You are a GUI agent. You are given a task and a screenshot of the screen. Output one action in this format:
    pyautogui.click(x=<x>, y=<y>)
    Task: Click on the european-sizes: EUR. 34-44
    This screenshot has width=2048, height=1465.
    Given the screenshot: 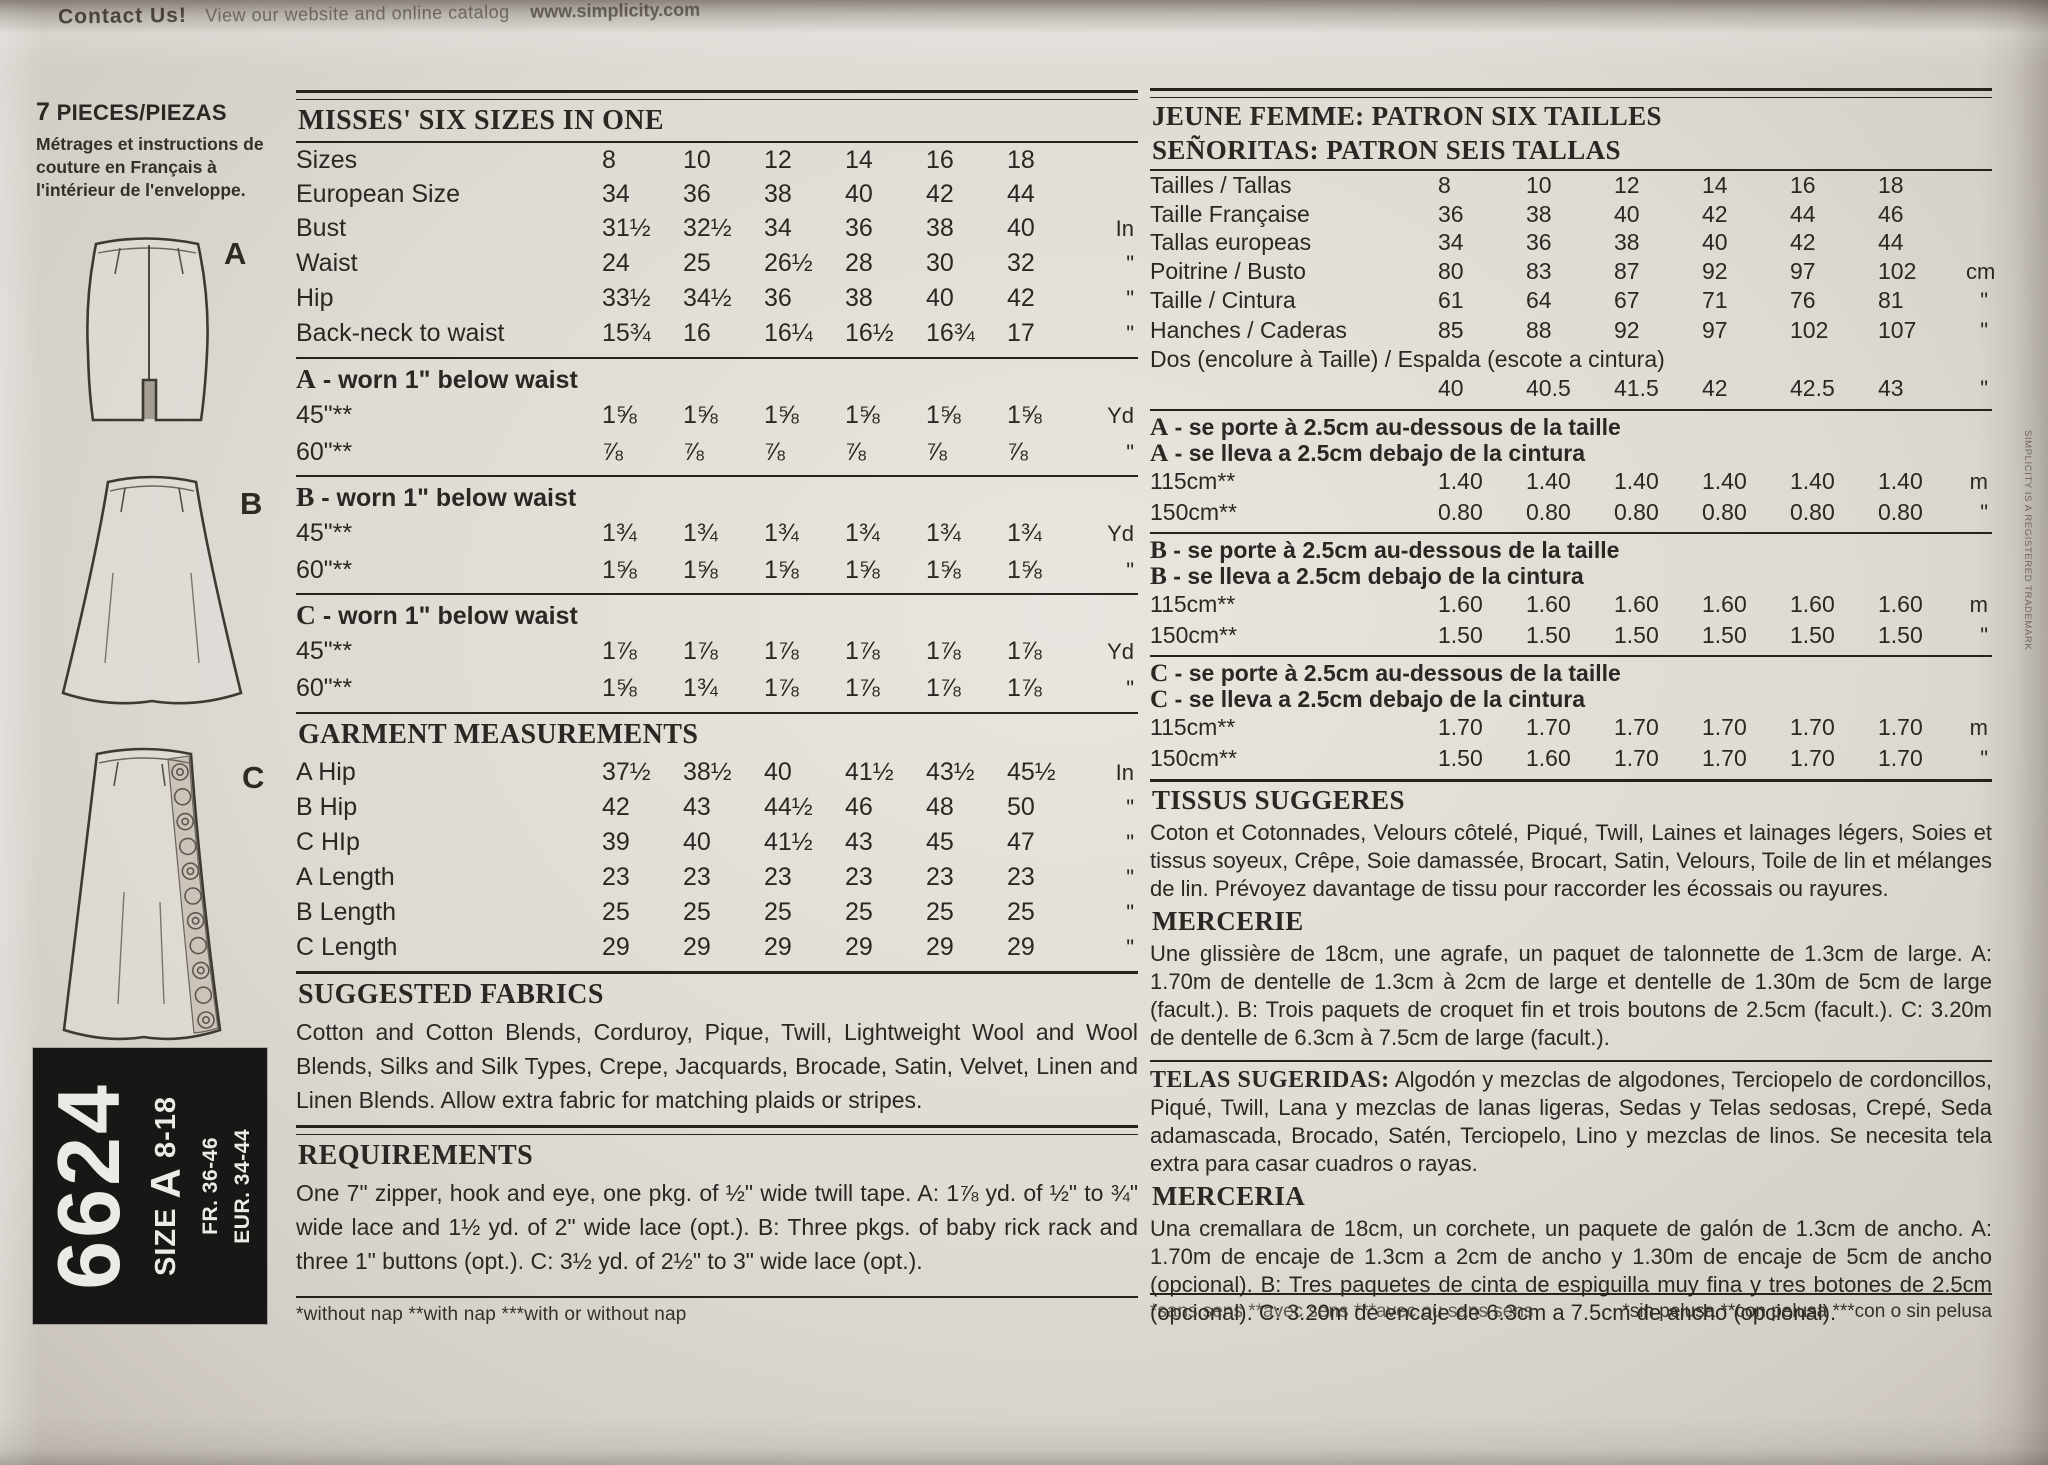 What is the action you would take?
    pyautogui.click(x=242, y=1186)
    